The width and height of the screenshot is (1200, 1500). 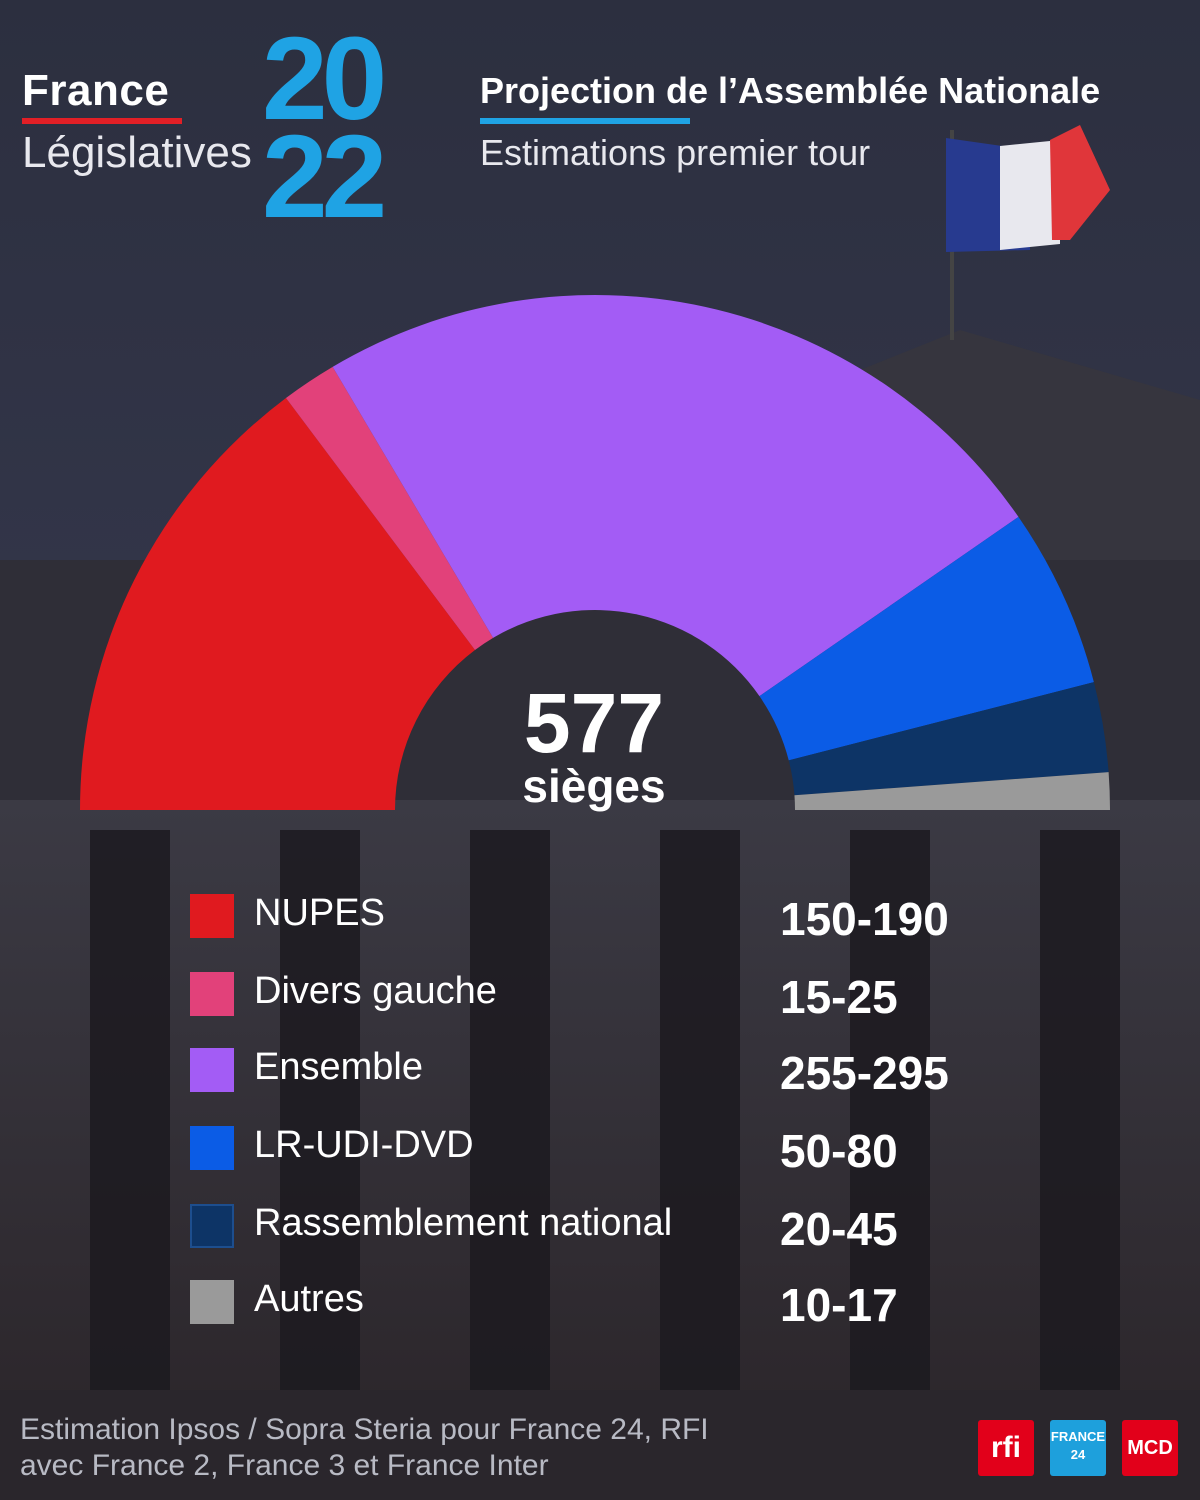 What do you see at coordinates (839, 1305) in the screenshot?
I see `legend-value-autres: 10-17` at bounding box center [839, 1305].